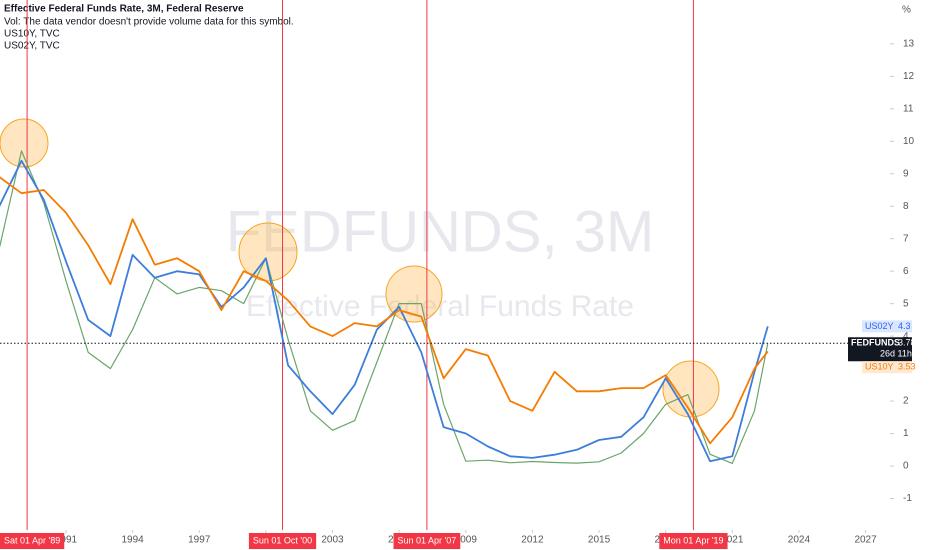 This screenshot has height=550, width=932. I want to click on x-tick-label: 1991, so click(66, 540).